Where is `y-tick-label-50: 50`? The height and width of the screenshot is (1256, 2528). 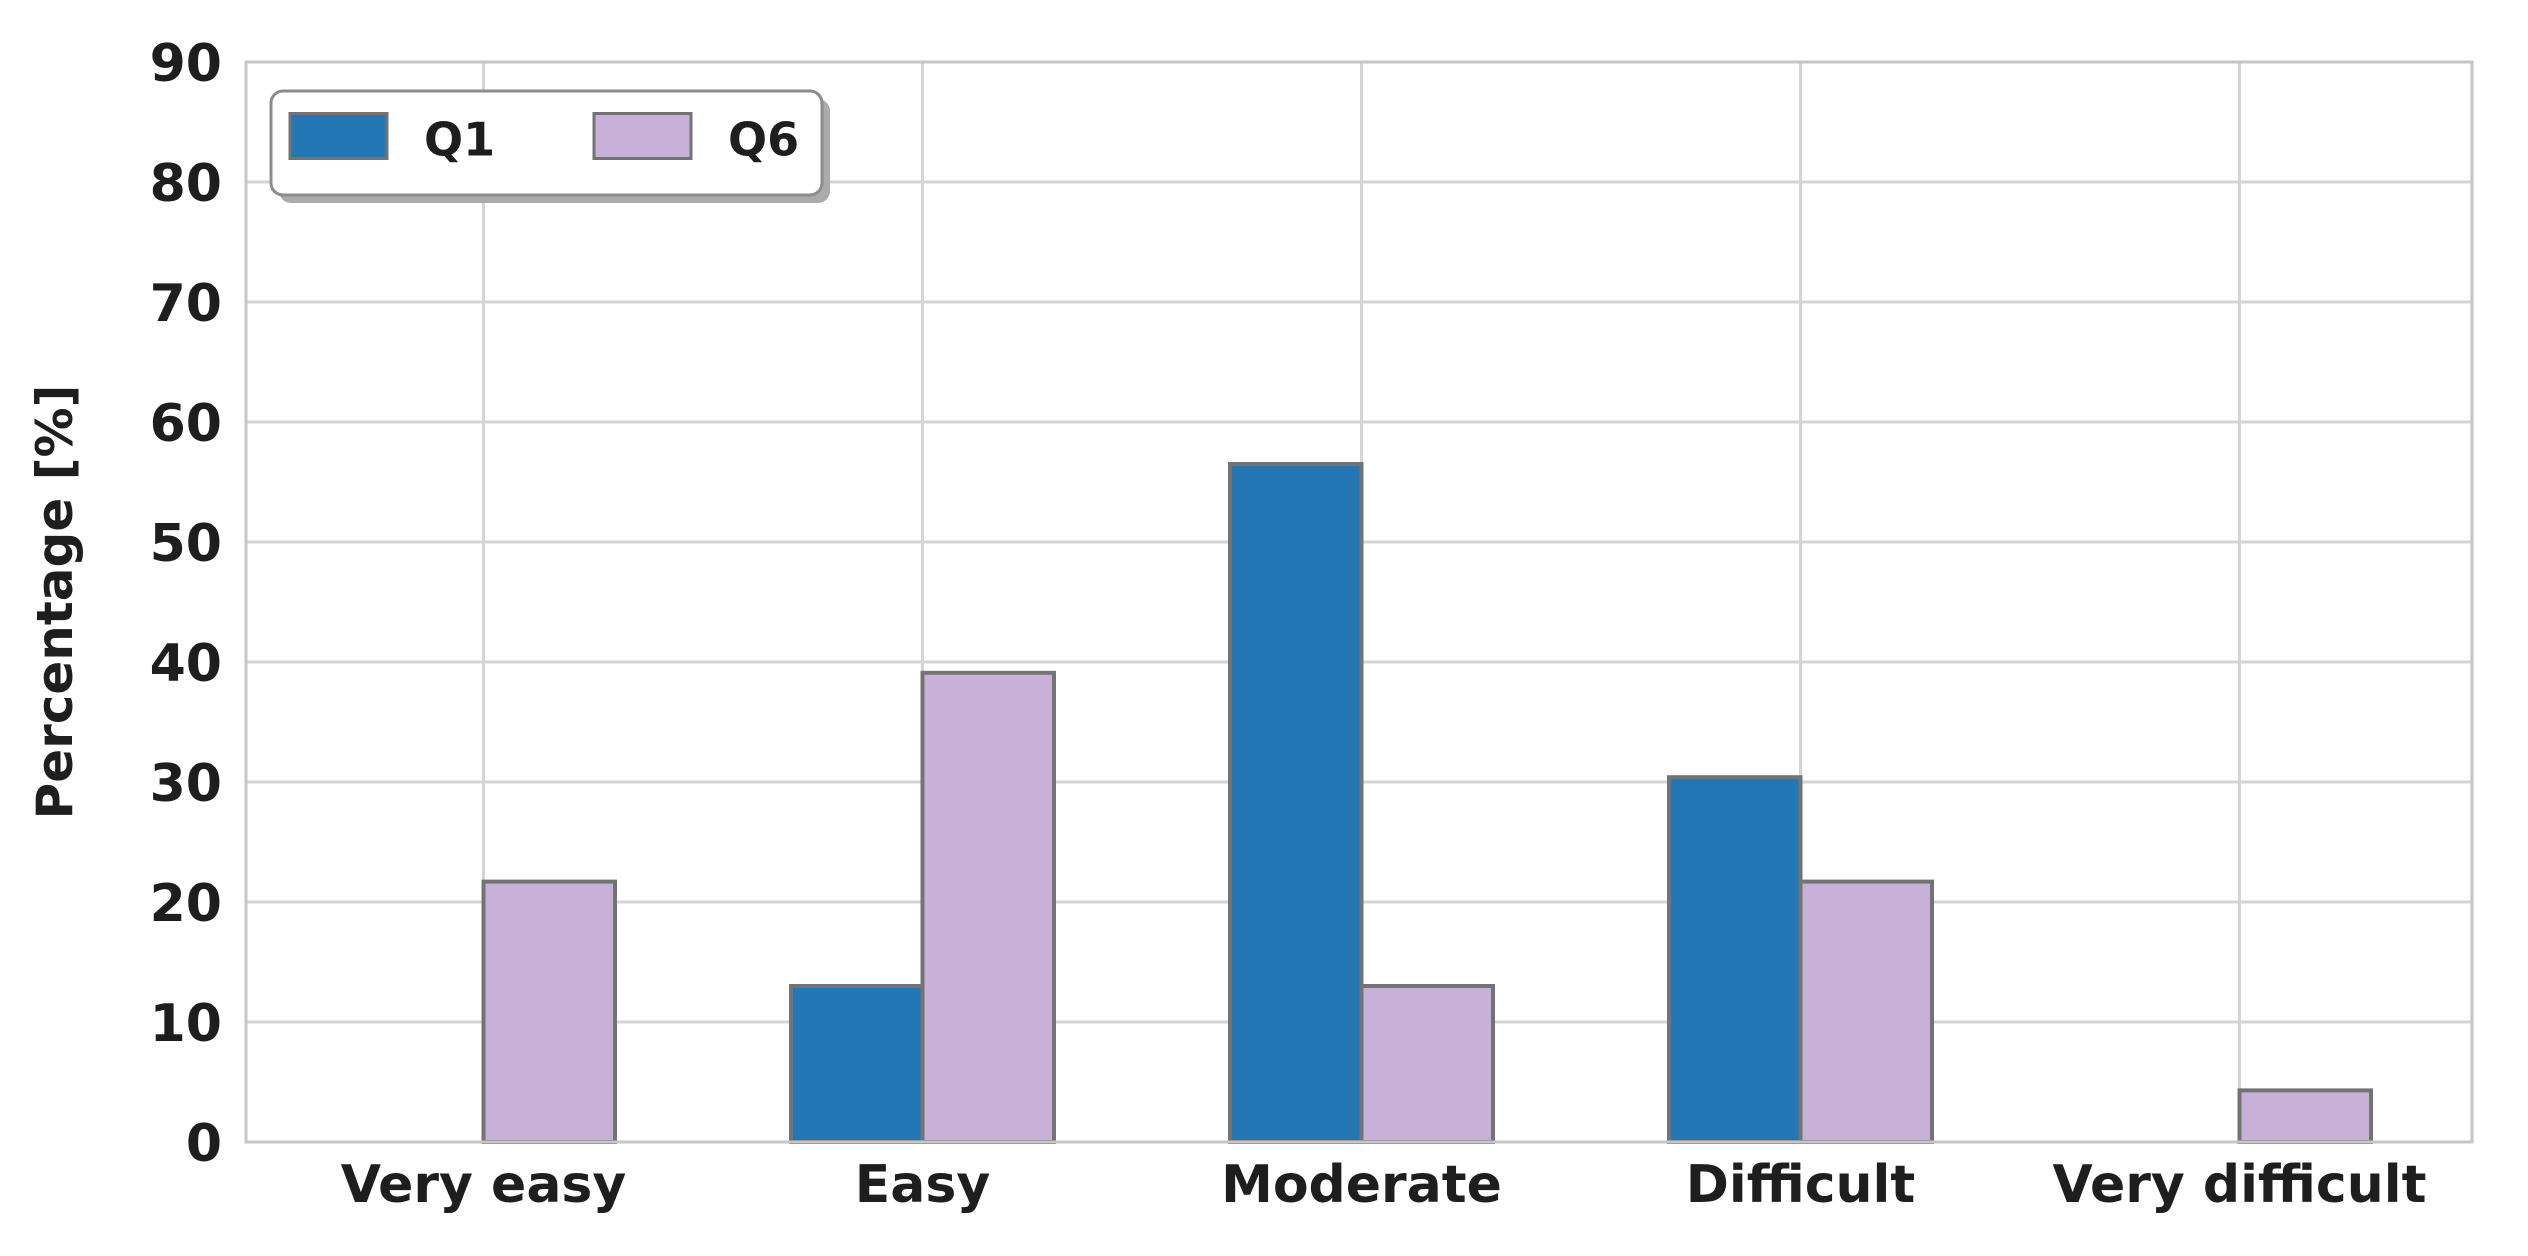 y-tick-label-50: 50 is located at coordinates (186, 544).